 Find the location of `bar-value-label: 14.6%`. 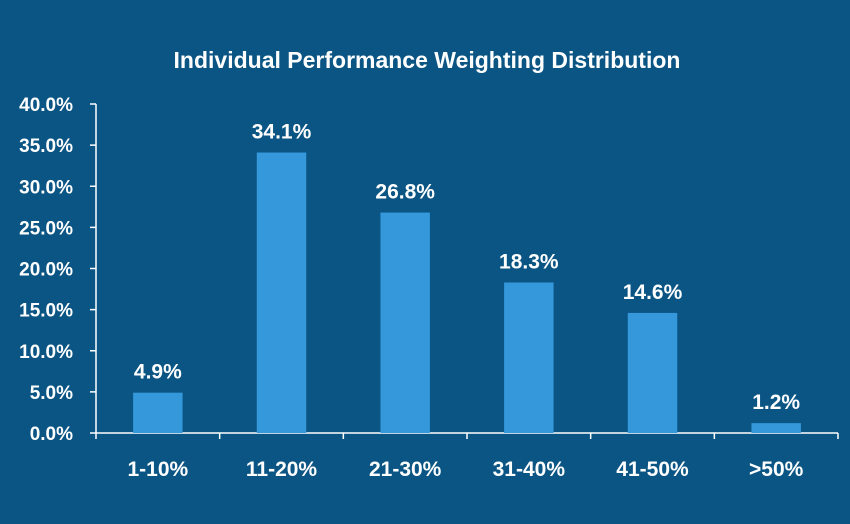

bar-value-label: 14.6% is located at coordinates (653, 292).